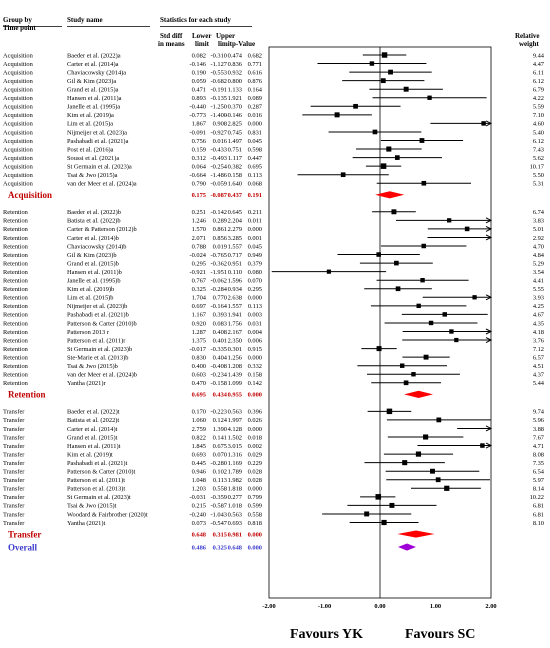  I want to click on study-row-1-15-point, so click(456, 340).